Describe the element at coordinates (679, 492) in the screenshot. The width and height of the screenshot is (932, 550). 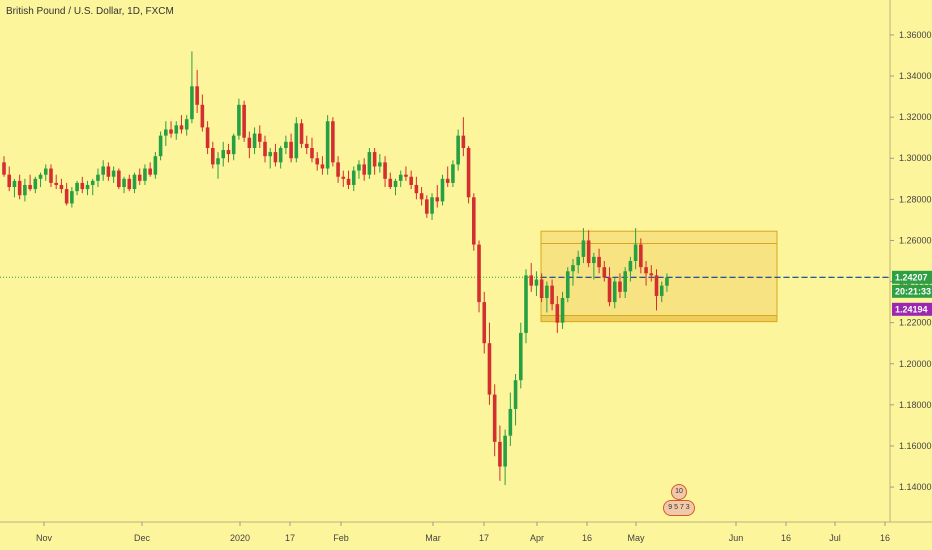
I see `dividends-event-icon: 10` at that location.